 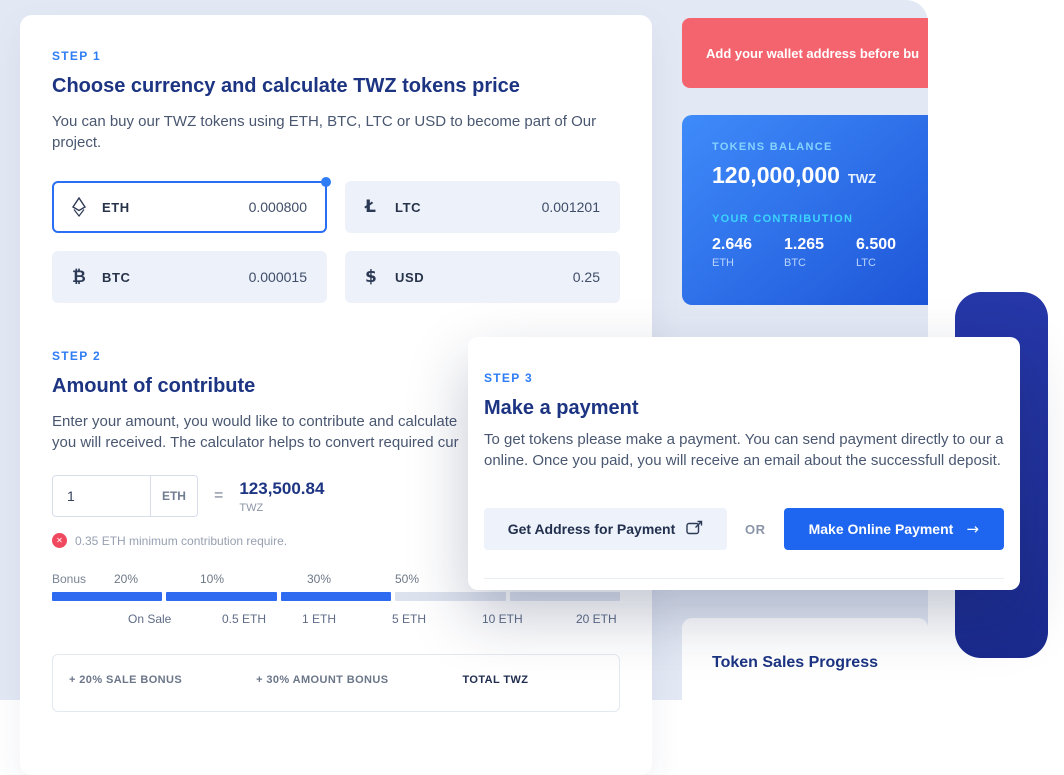 What do you see at coordinates (319, 579) in the screenshot?
I see `bonus-percent-label: 30%` at bounding box center [319, 579].